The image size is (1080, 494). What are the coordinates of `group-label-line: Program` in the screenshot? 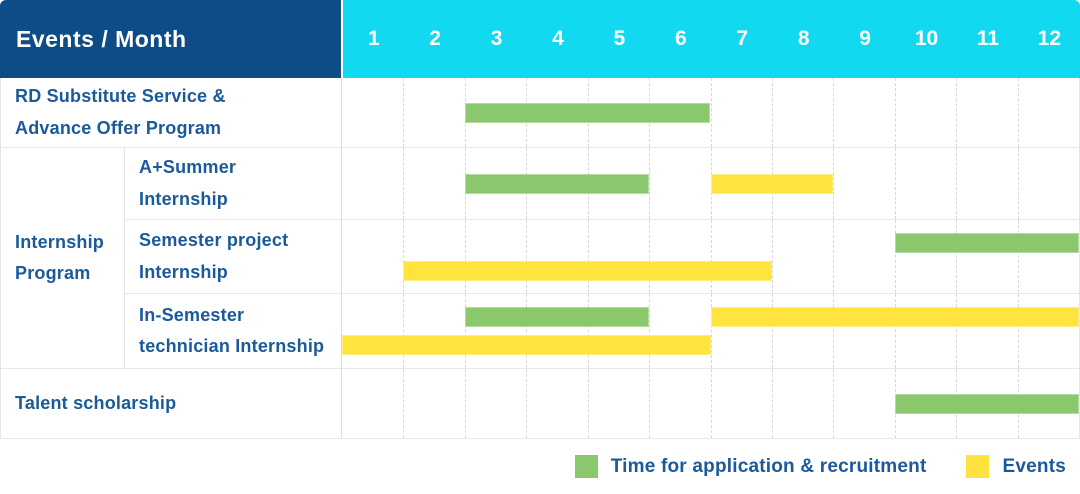 It's located at (53, 273).